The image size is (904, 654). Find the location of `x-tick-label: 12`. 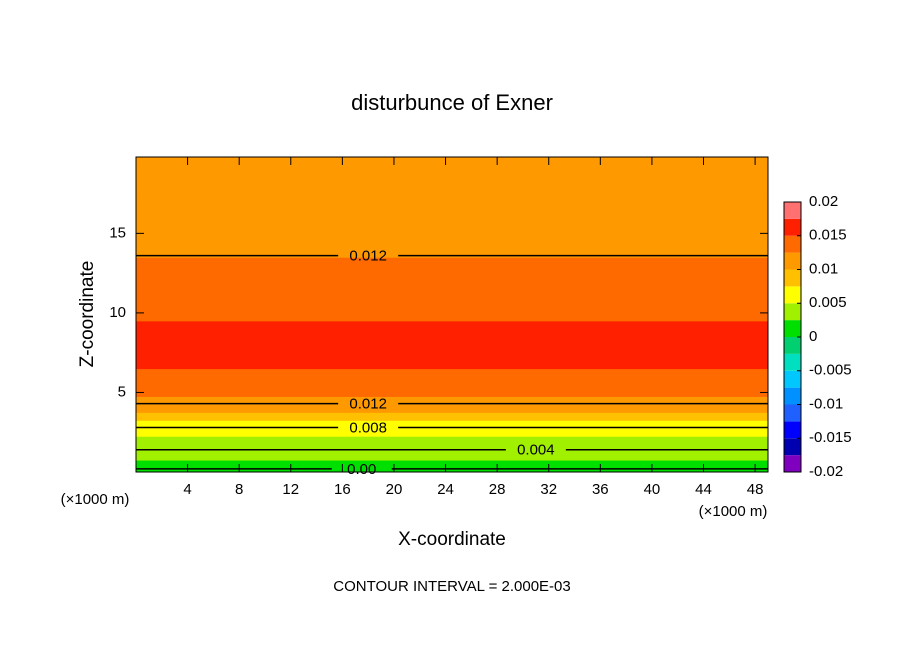

x-tick-label: 12 is located at coordinates (290, 489).